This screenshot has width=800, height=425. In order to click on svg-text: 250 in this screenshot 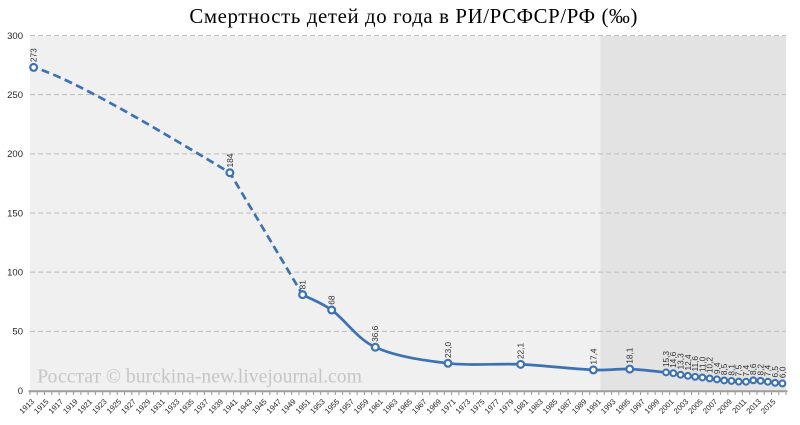, I will do `click(15, 95)`.